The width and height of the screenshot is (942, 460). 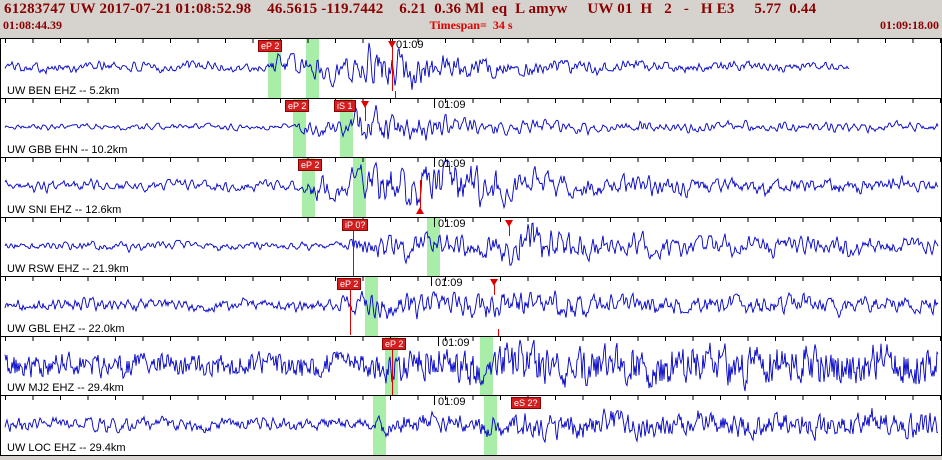 I want to click on trace-row-loc: 01:09 eS 2? UW LOC EHZ -- 29.4km, so click(x=471, y=426).